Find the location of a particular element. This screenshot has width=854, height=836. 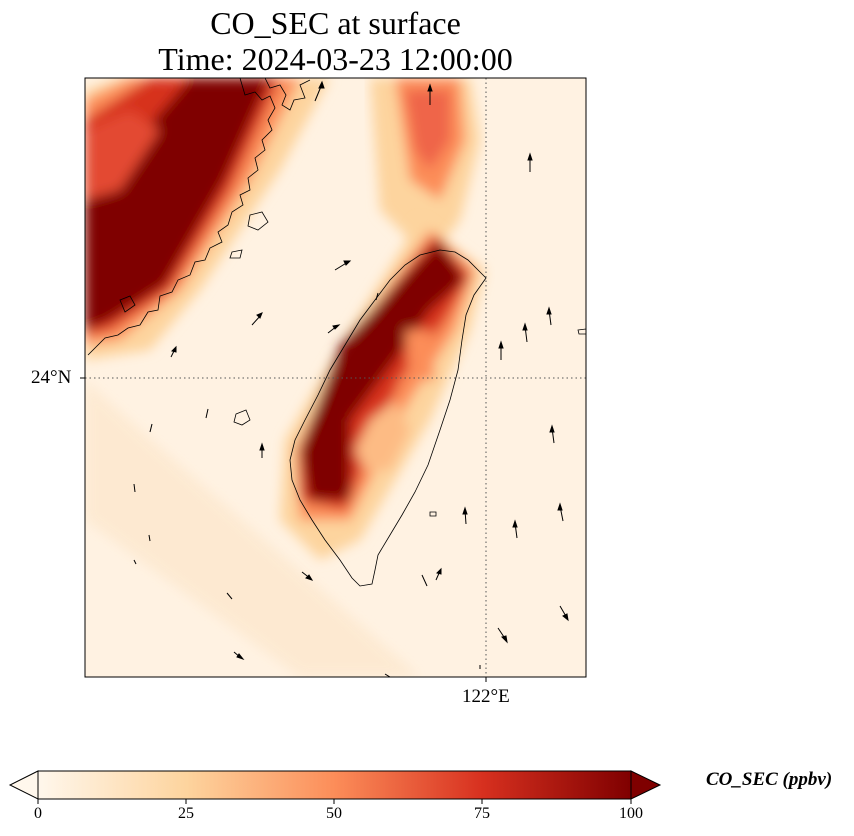

taiwan-coastline is located at coordinates (388, 418).